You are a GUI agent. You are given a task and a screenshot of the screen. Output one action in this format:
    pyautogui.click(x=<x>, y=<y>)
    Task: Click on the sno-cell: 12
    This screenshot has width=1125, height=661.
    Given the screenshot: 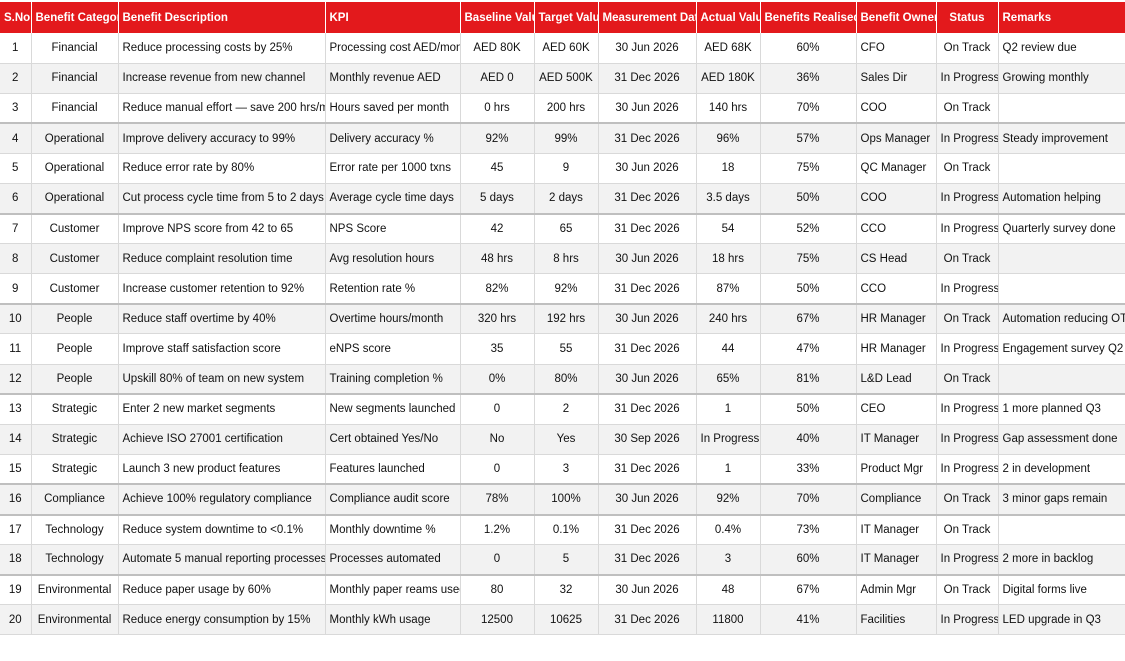 What is the action you would take?
    pyautogui.click(x=16, y=380)
    